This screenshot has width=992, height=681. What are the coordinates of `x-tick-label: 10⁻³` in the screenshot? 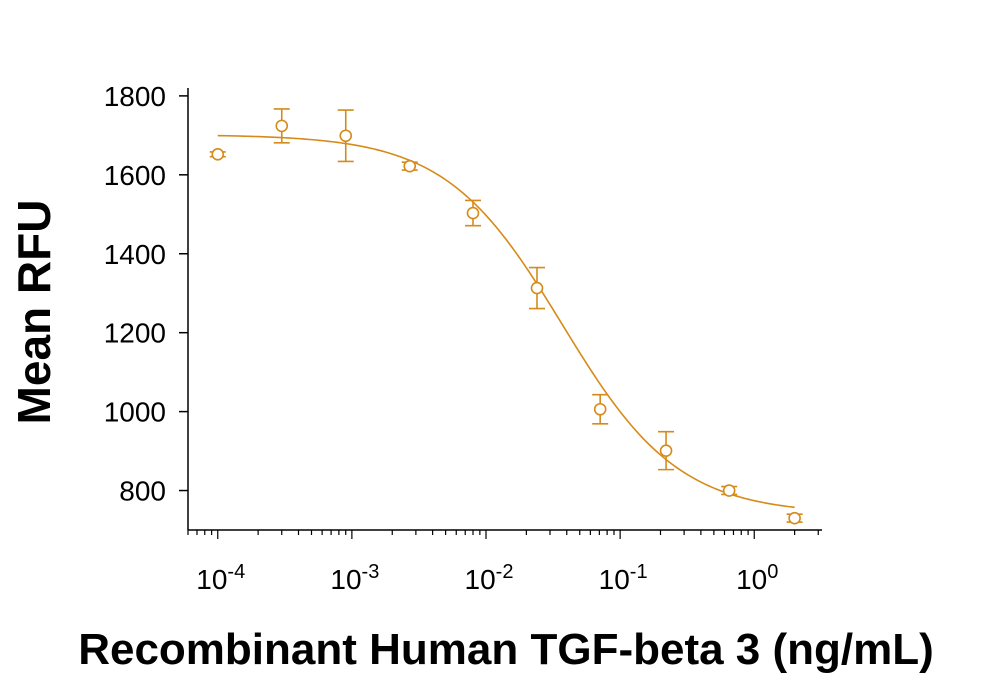 It's located at (354, 578).